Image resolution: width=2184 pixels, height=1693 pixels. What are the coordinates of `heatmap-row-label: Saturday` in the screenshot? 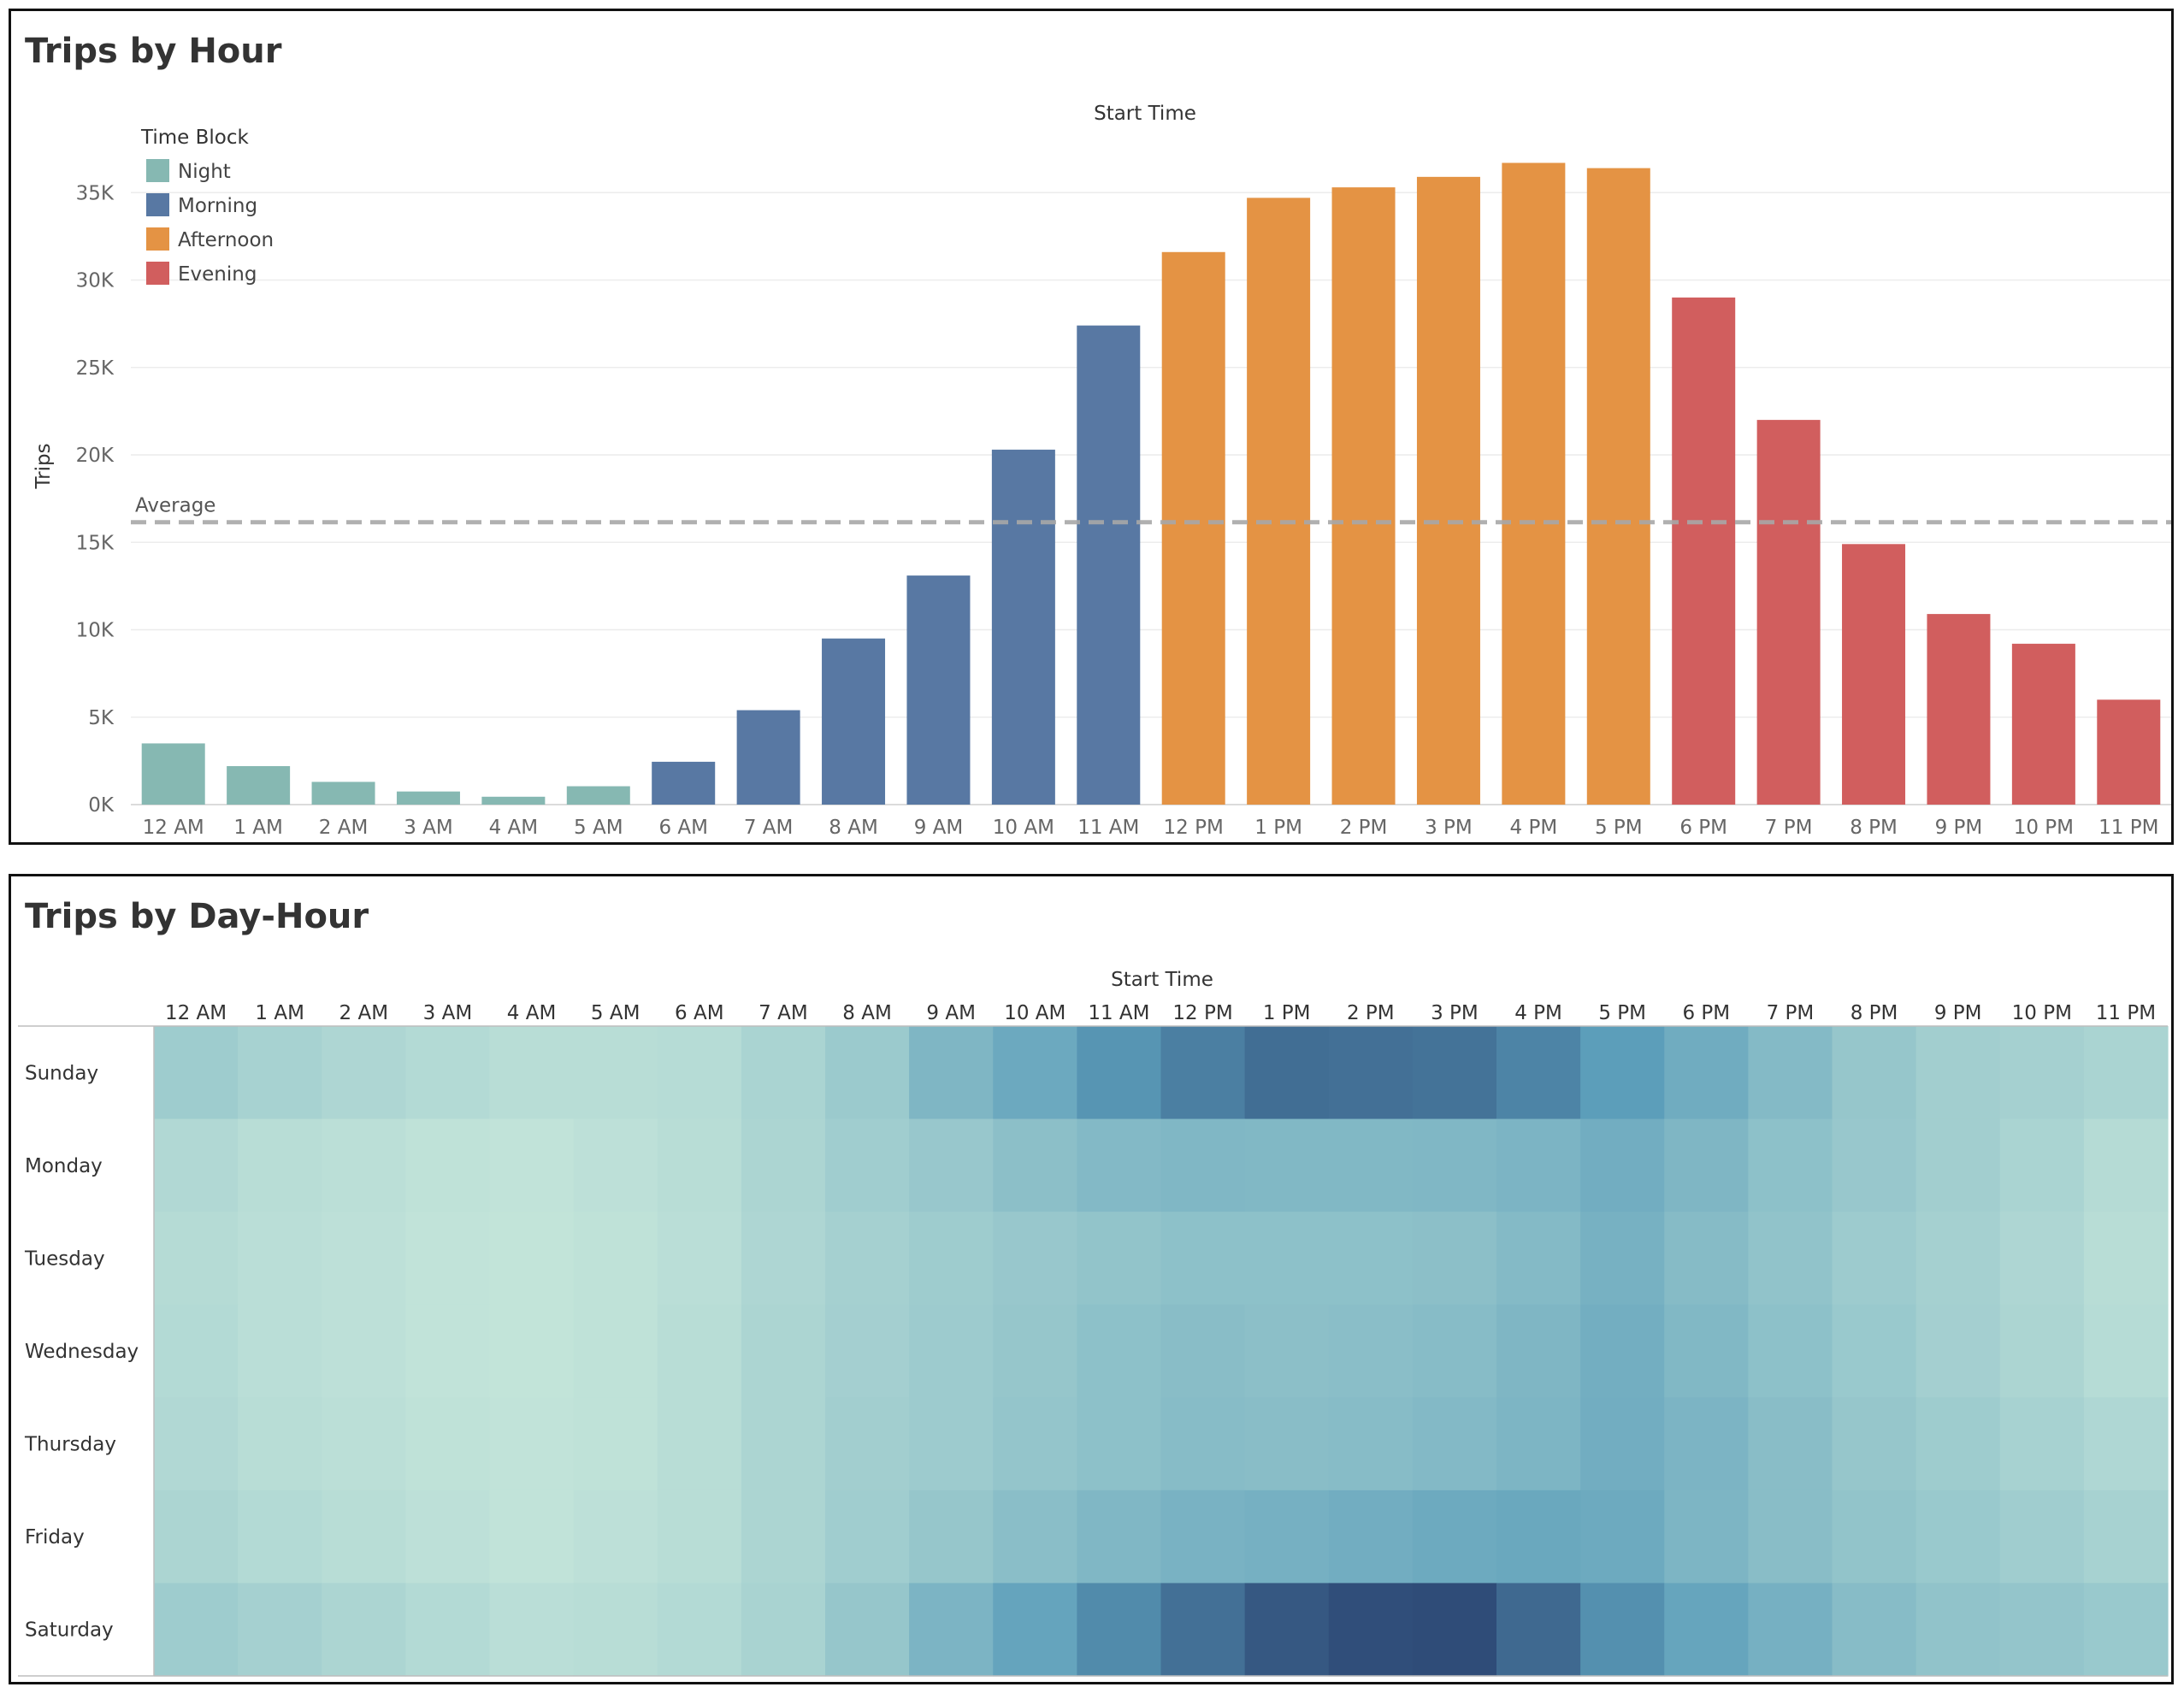 It's located at (69, 1630).